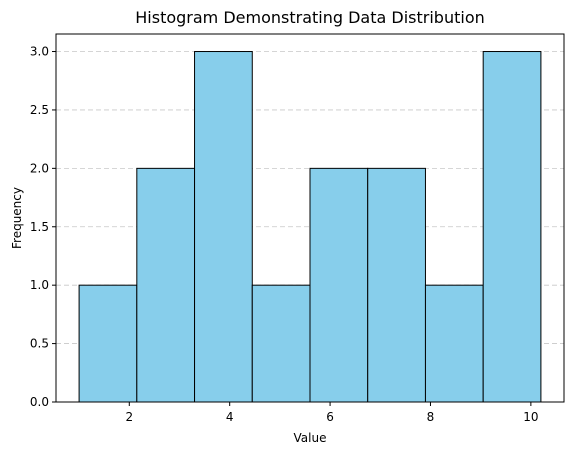 The height and width of the screenshot is (455, 567). What do you see at coordinates (39, 285) in the screenshot?
I see `y-tick-label-2: 1.0` at bounding box center [39, 285].